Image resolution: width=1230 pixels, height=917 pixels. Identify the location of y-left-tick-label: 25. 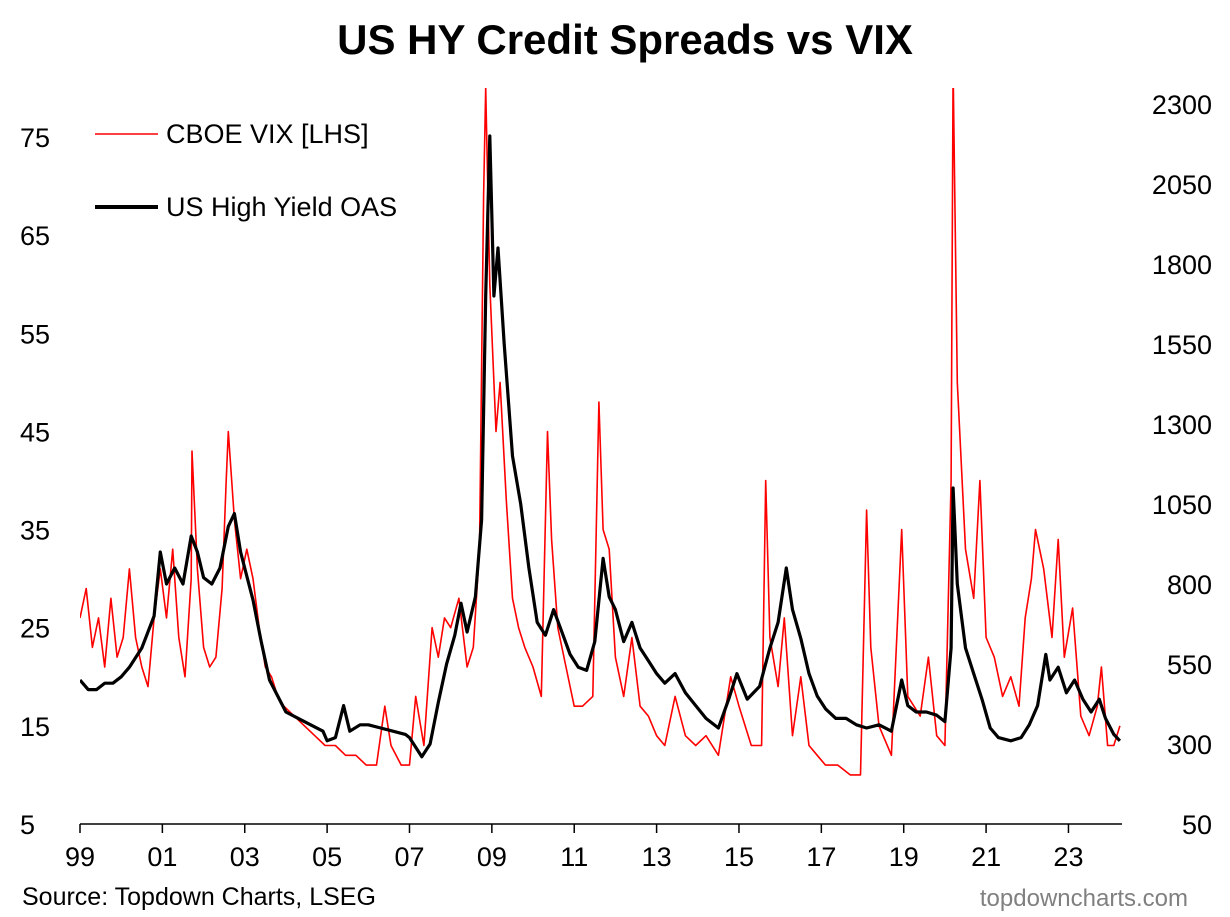
(35, 629).